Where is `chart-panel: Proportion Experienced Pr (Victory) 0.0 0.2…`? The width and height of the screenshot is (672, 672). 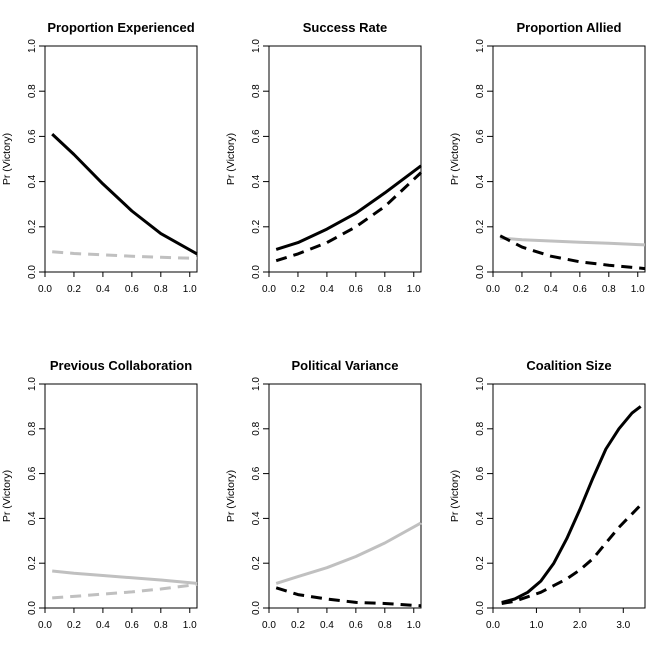
chart-panel: Proportion Experienced Pr (Victory) 0.0 0.2… is located at coordinates (99, 157).